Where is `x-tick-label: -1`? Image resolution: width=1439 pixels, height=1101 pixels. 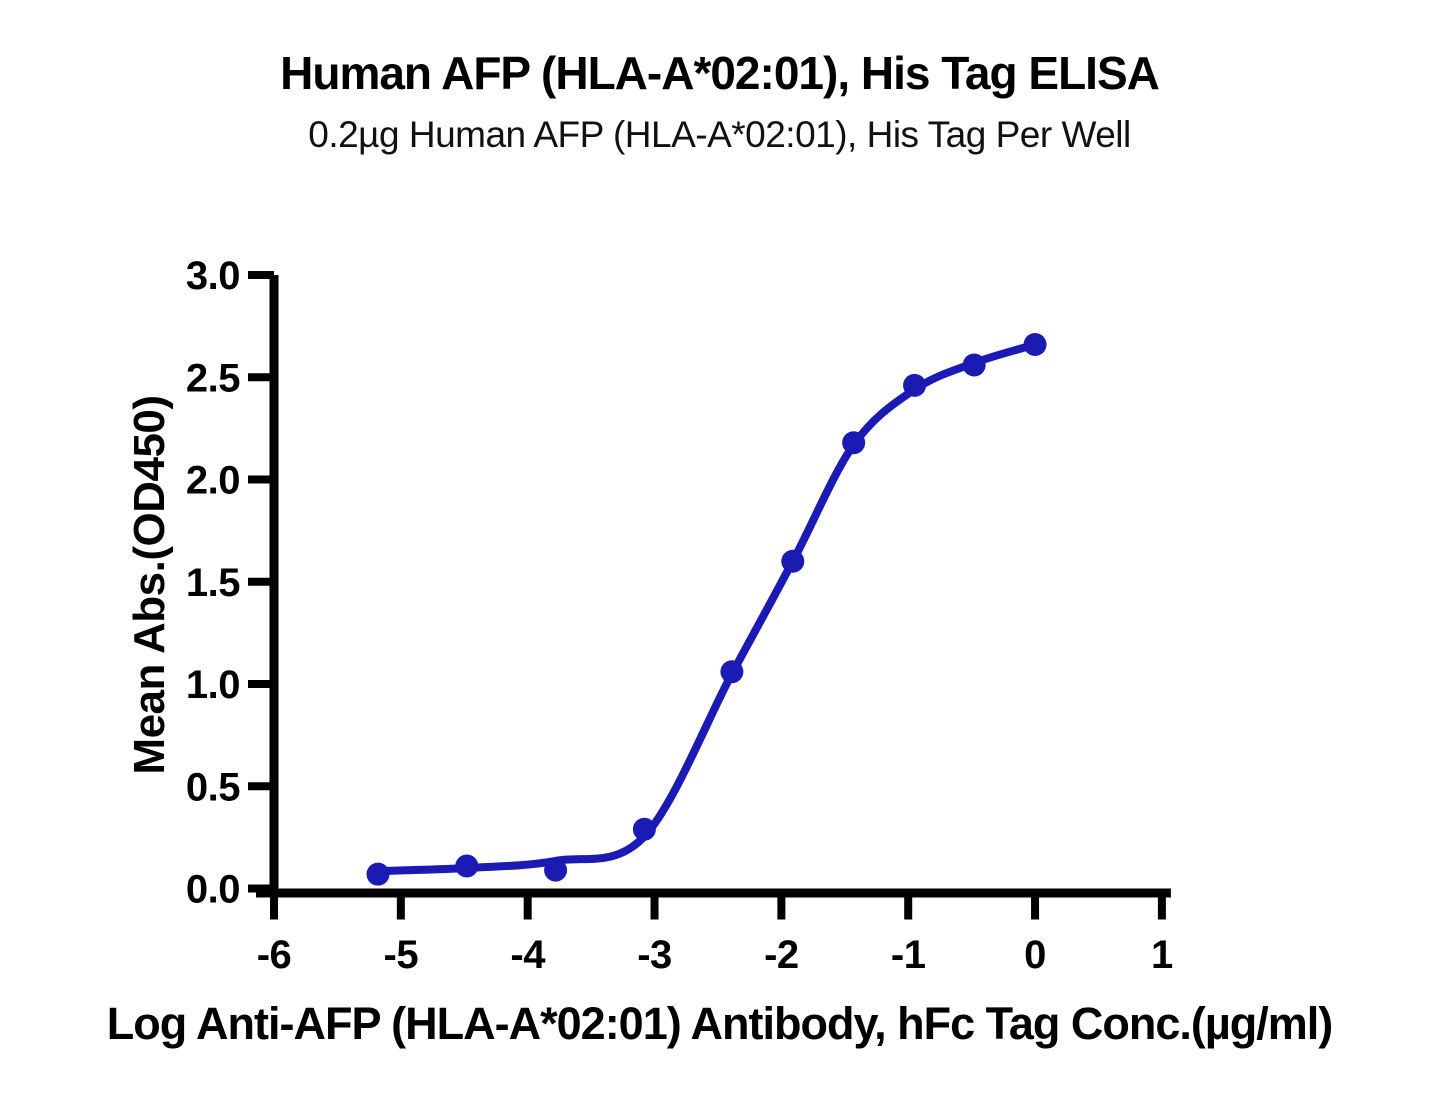
x-tick-label: -1 is located at coordinates (908, 955).